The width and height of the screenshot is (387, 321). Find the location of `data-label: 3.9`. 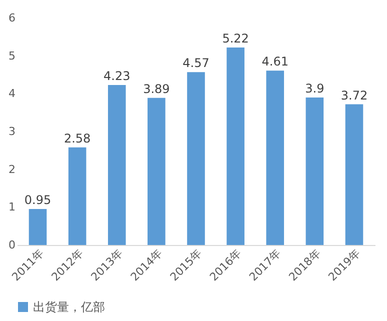

data-label: 3.9 is located at coordinates (314, 88).